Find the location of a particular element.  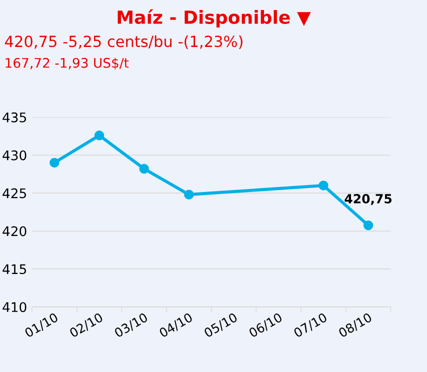

y-tick-label: 425 is located at coordinates (14, 193).